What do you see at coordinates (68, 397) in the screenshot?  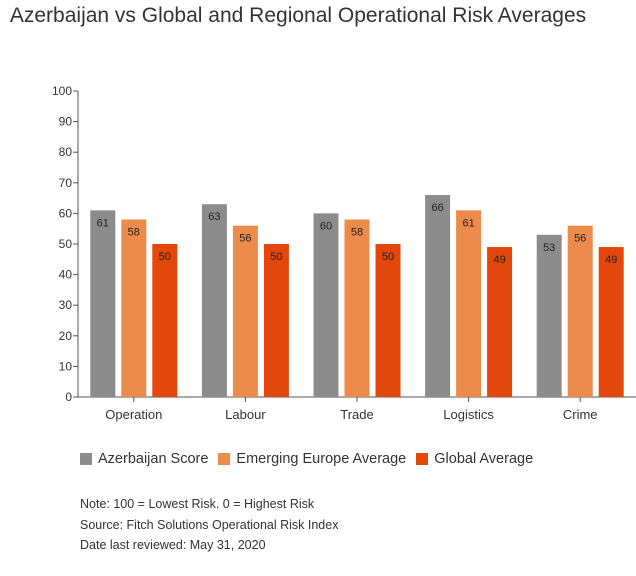 I see `y-tick-label: 0` at bounding box center [68, 397].